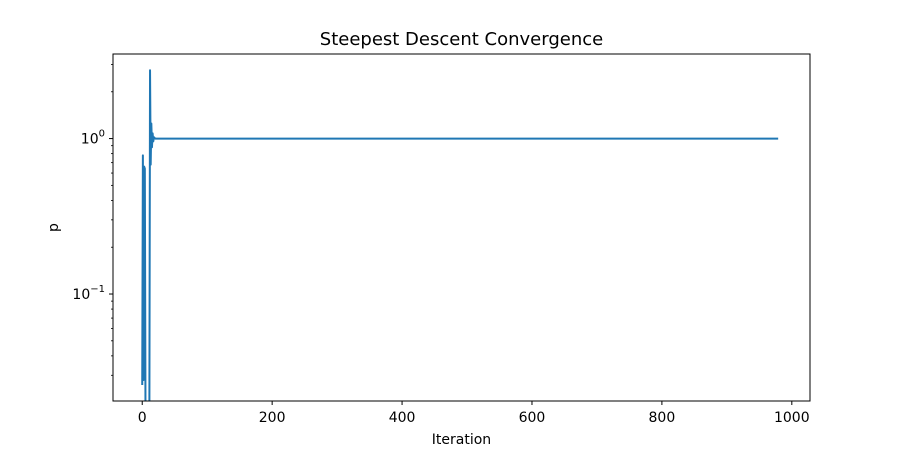 The width and height of the screenshot is (900, 450). I want to click on x-tick-label: 0, so click(142, 418).